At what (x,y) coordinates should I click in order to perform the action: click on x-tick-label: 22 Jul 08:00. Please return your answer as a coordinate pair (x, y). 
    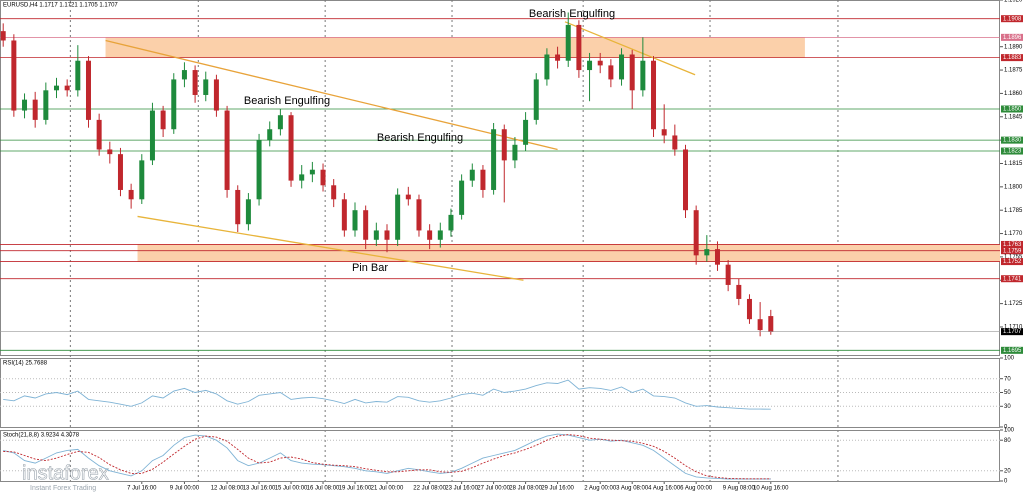
    Looking at the image, I should click on (429, 489).